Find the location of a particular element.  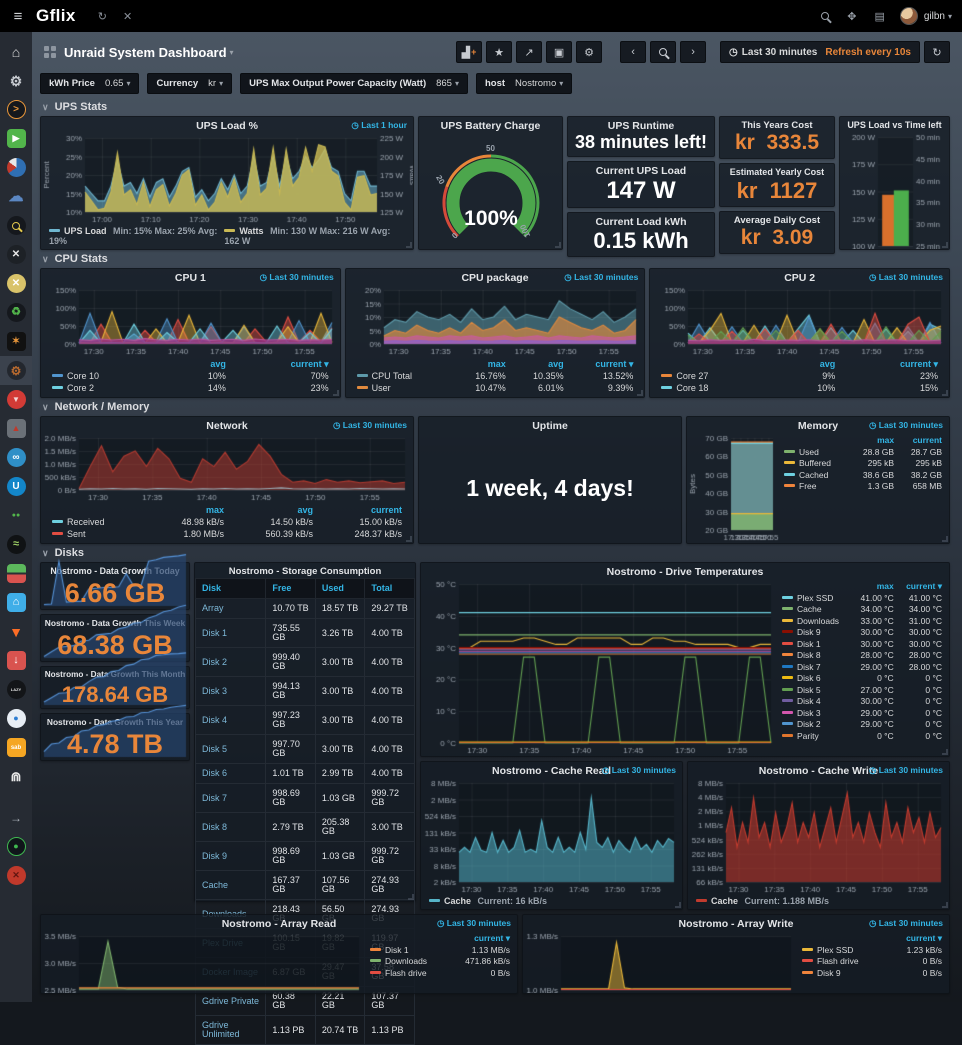

trakt-icon: ∞ is located at coordinates (16, 457).